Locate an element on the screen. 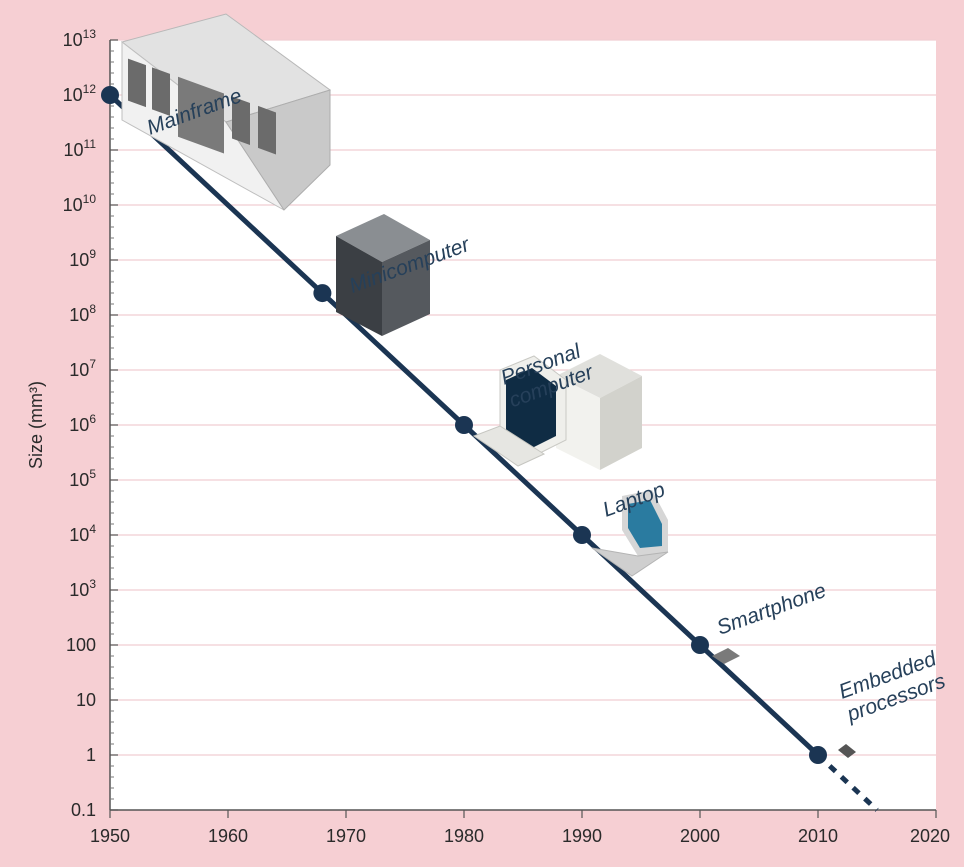 This screenshot has width=964, height=867. y-tick-label: 10³ is located at coordinates (82, 588).